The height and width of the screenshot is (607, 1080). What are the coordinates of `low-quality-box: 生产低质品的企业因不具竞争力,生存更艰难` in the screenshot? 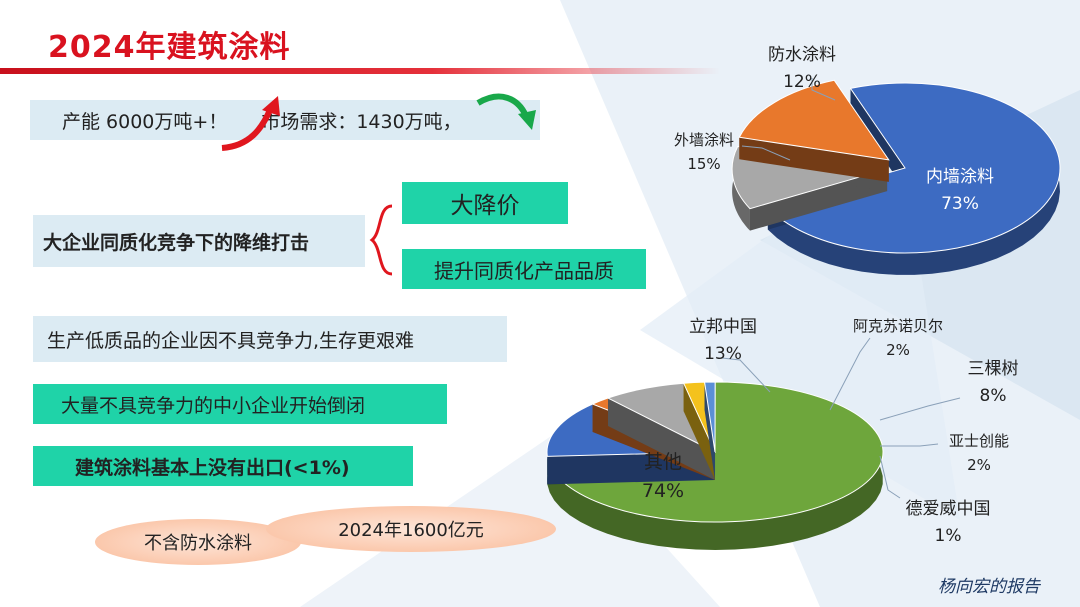 It's located at (270, 339).